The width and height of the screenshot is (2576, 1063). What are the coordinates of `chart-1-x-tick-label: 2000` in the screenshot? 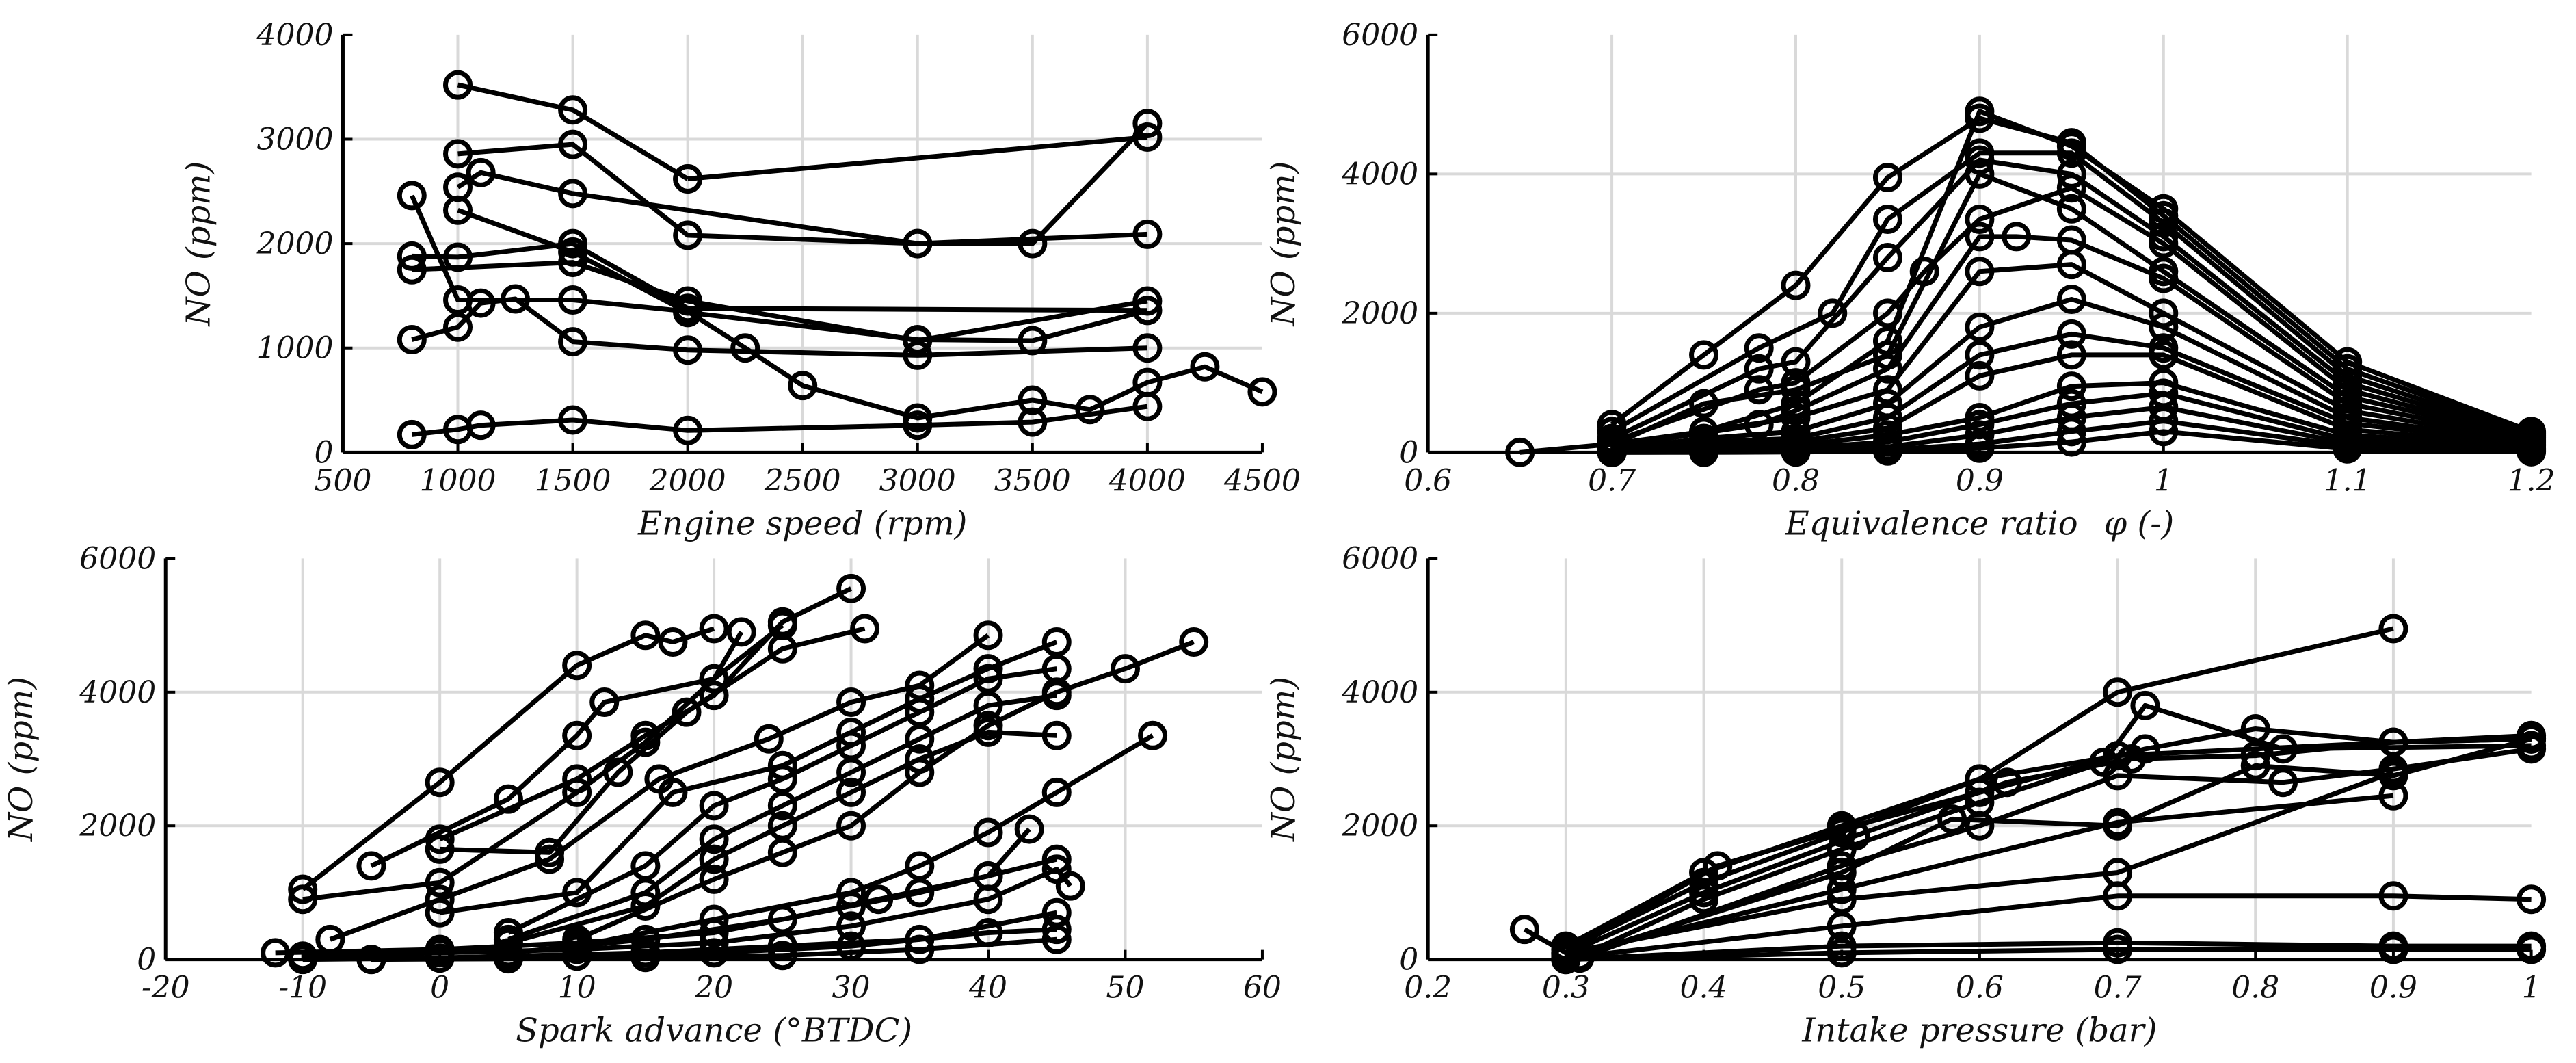 It's located at (687, 480).